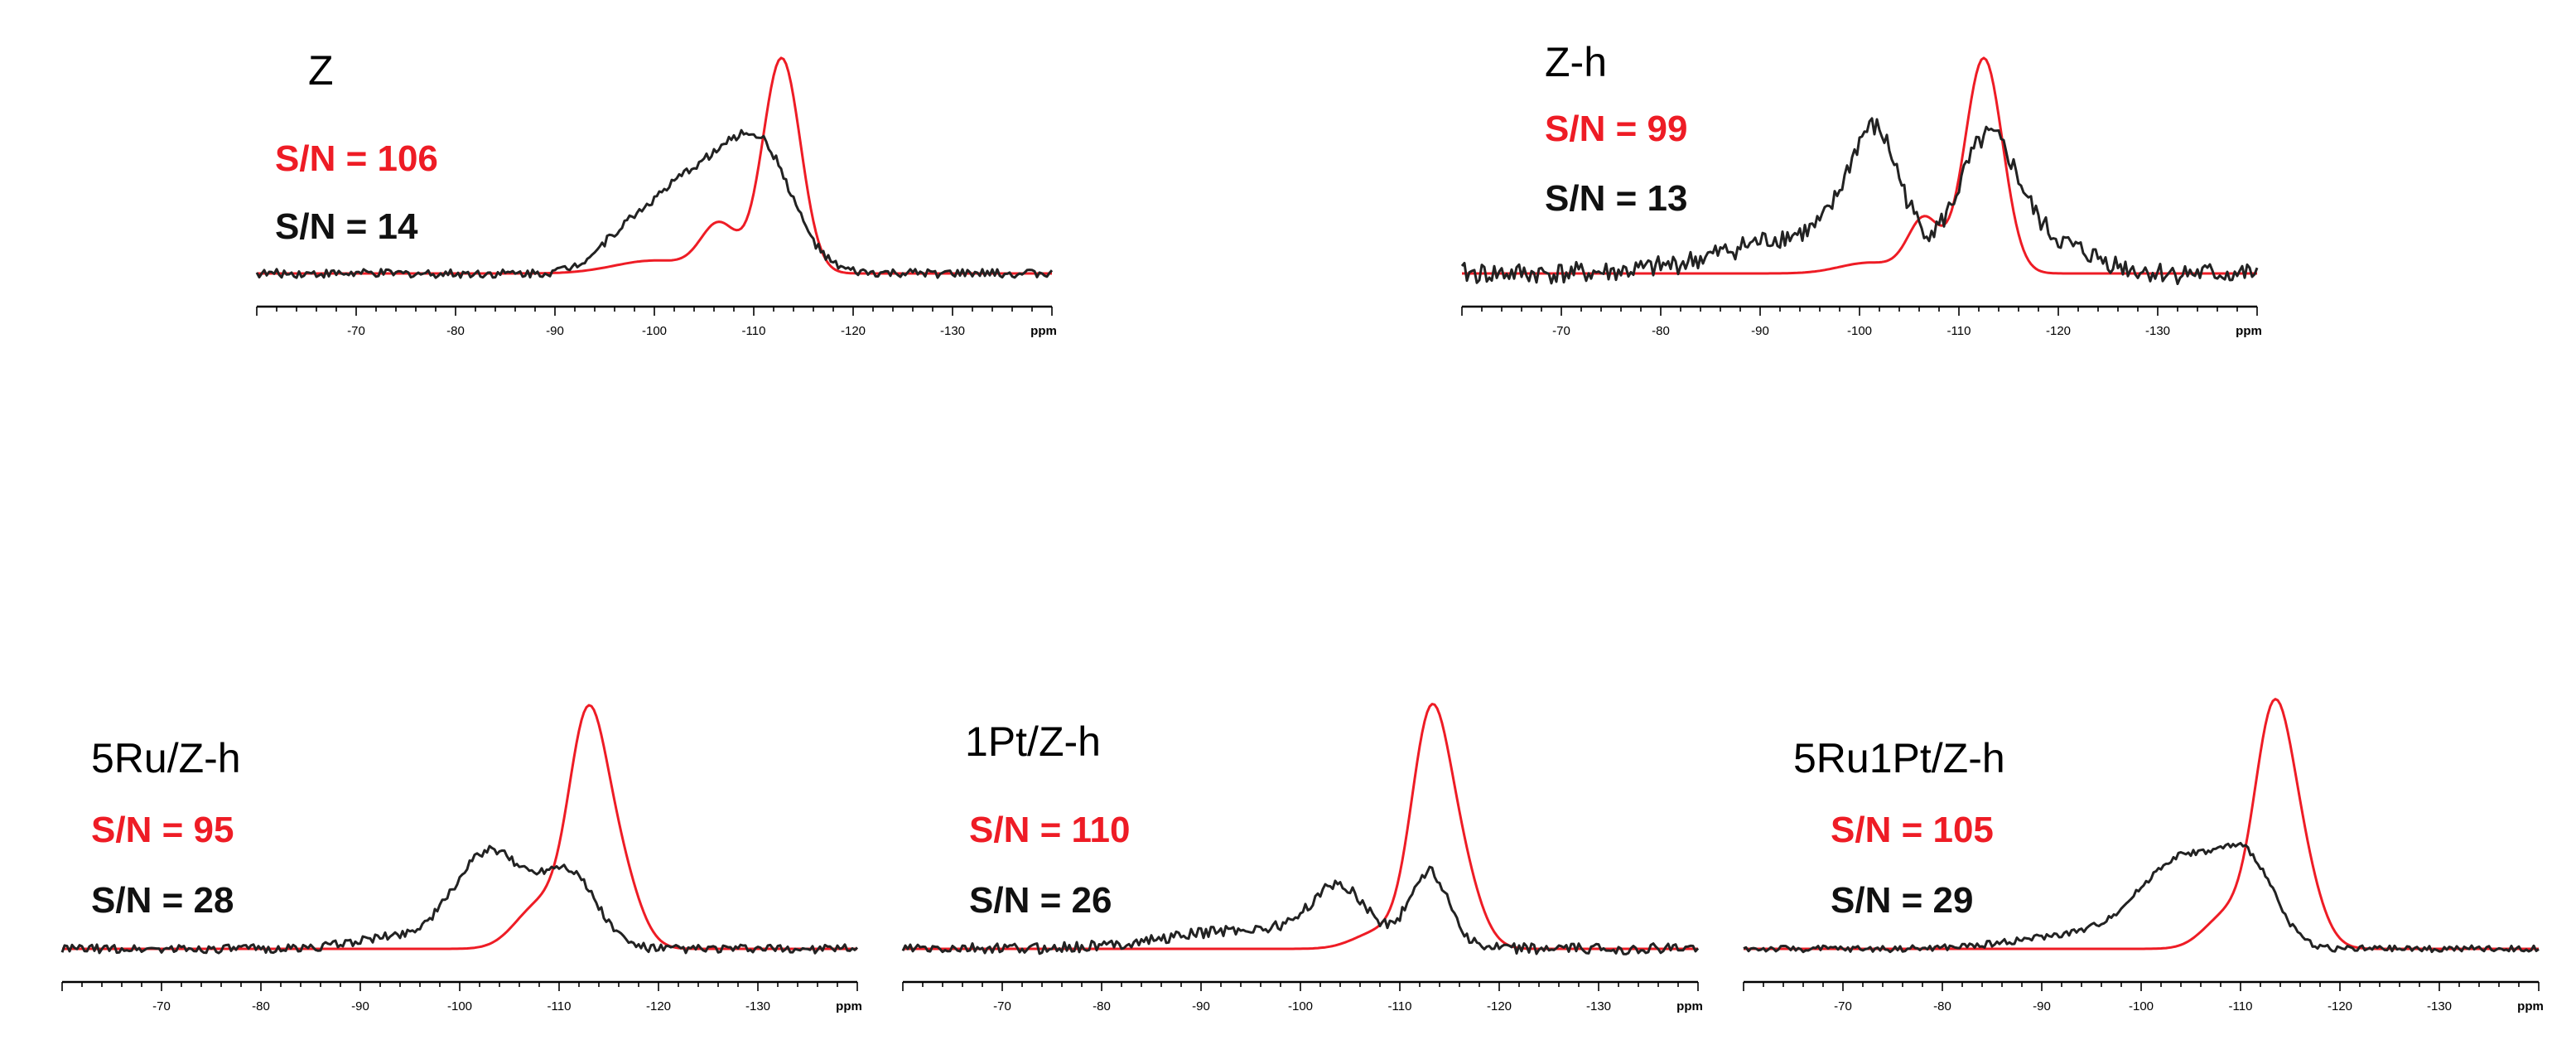 The height and width of the screenshot is (1040, 2576). I want to click on cp-sn-label: S/N = 99, so click(1616, 129).